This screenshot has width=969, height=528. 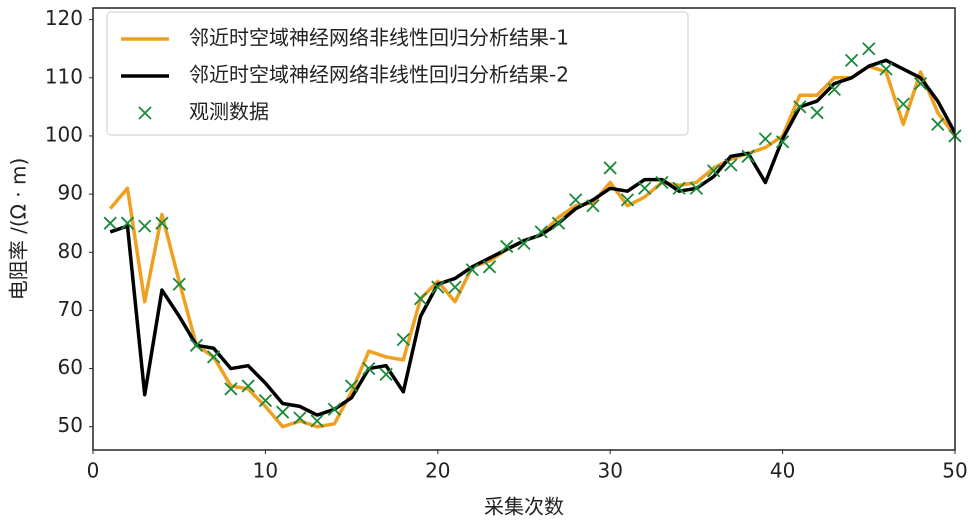 I want to click on legend-label: 观测数据, so click(x=229, y=112).